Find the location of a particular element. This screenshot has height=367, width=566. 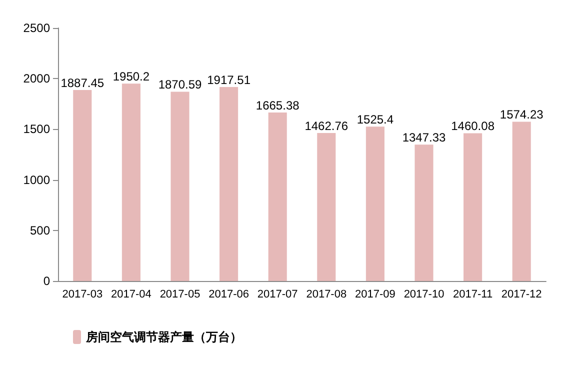

data-label: 1887.45 is located at coordinates (82, 83).